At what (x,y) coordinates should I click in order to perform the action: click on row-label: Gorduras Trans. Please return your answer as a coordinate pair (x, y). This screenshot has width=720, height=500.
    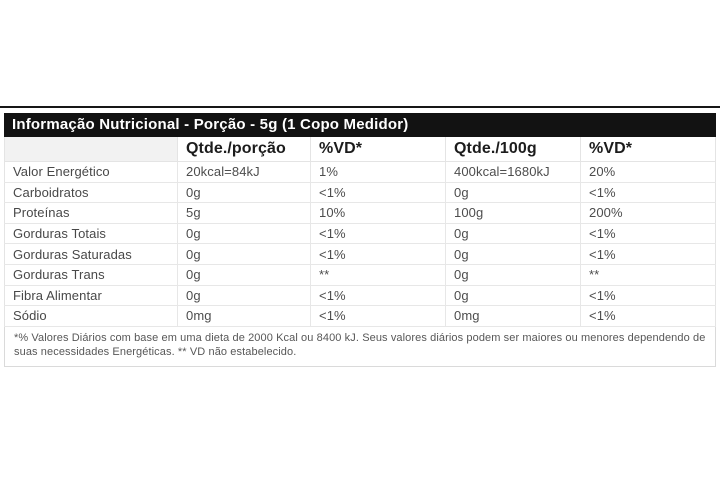
    Looking at the image, I should click on (91, 275).